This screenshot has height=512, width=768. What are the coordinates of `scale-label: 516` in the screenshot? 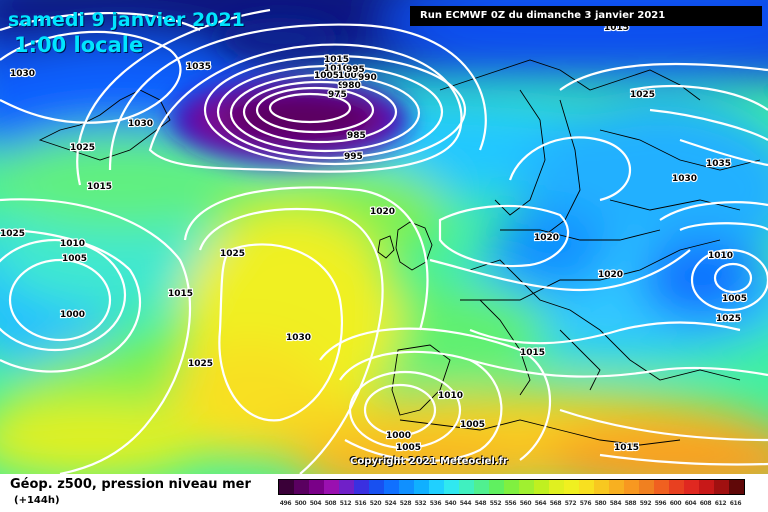 It's located at (360, 503).